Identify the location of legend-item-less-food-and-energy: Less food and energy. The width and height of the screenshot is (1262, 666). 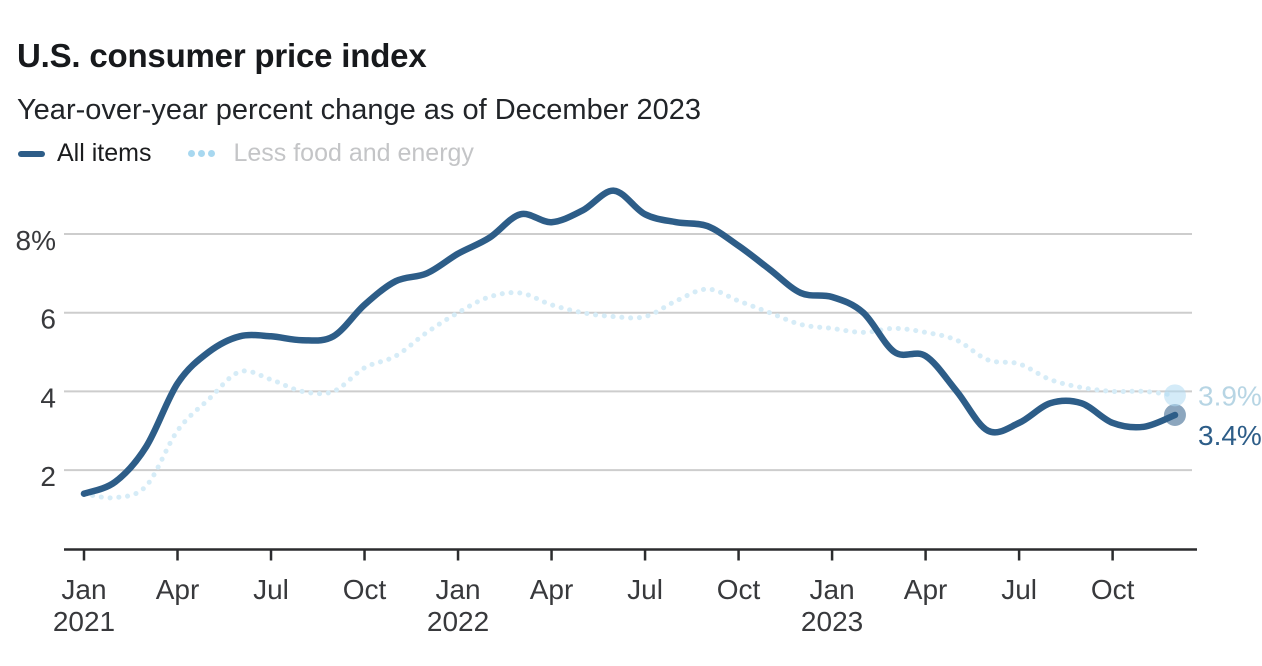
(331, 153).